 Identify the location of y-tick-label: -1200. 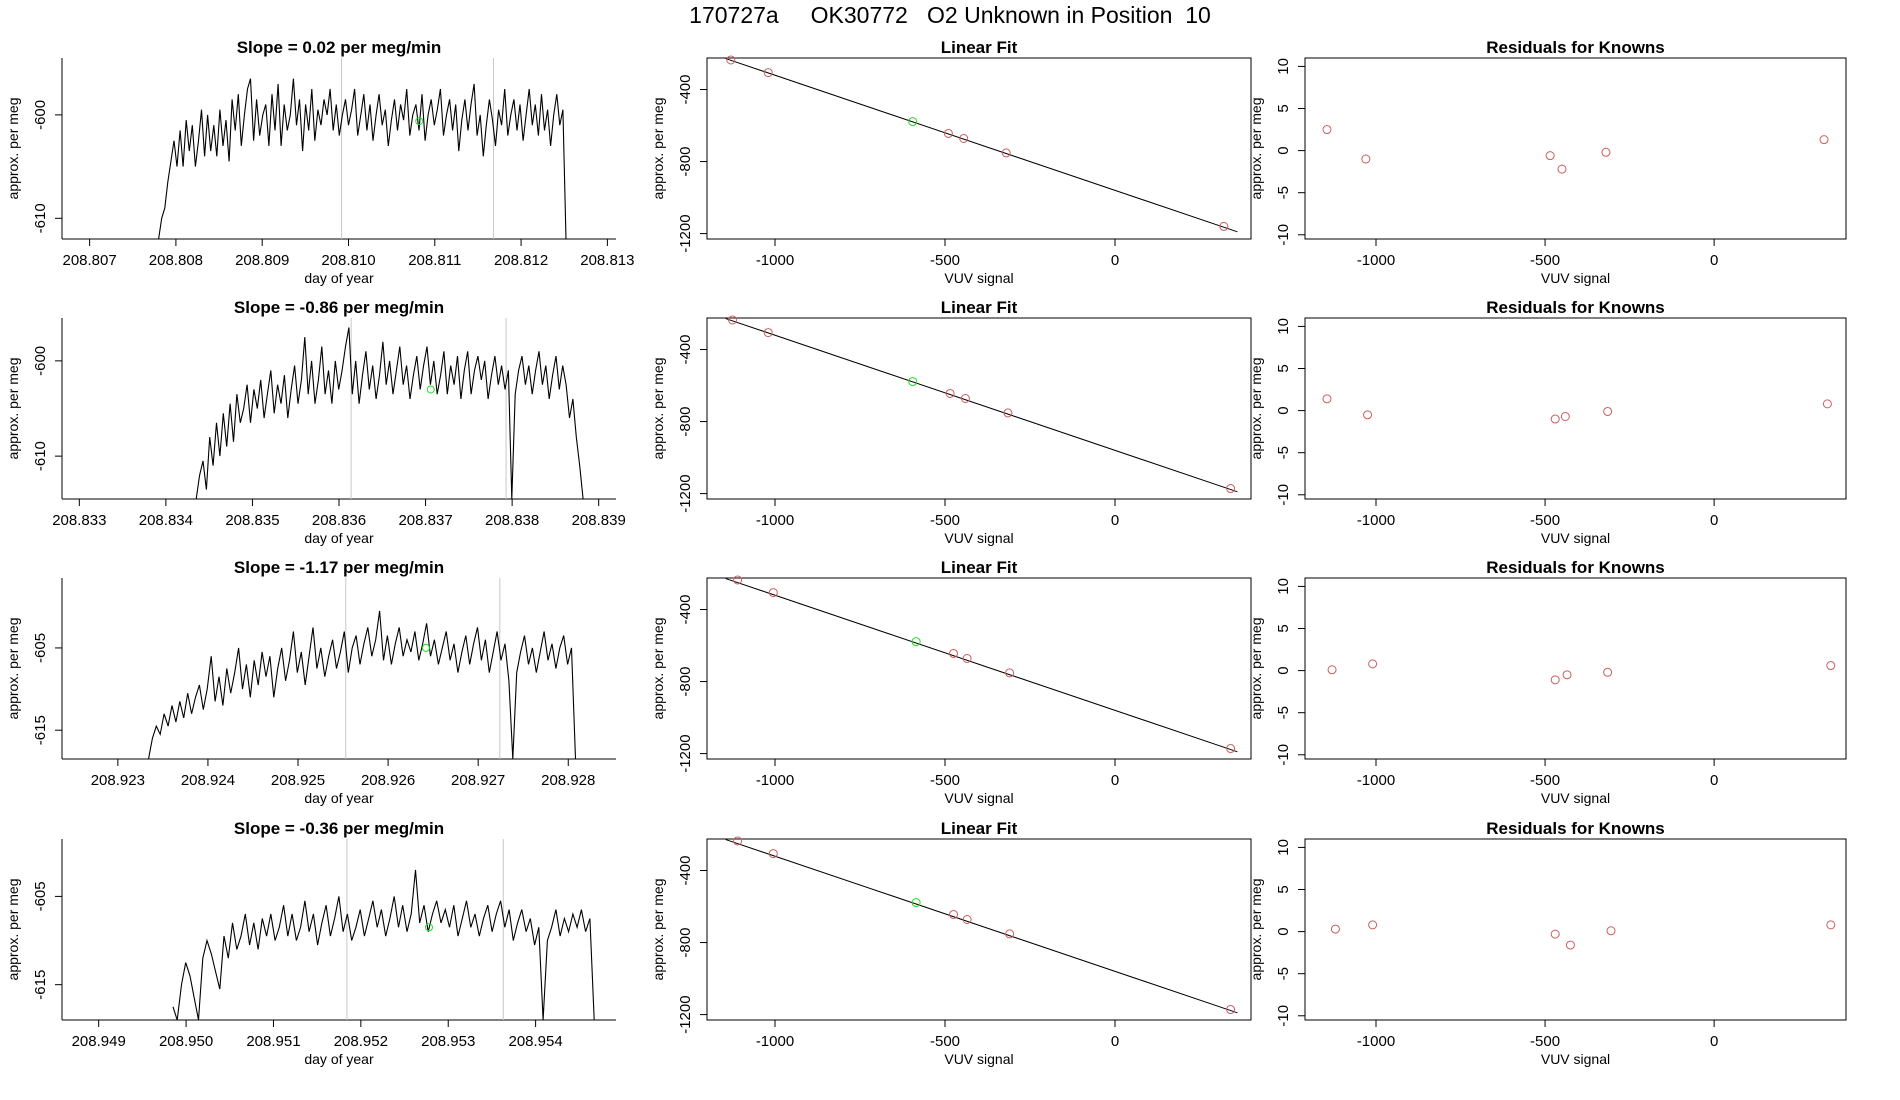
(685, 1014).